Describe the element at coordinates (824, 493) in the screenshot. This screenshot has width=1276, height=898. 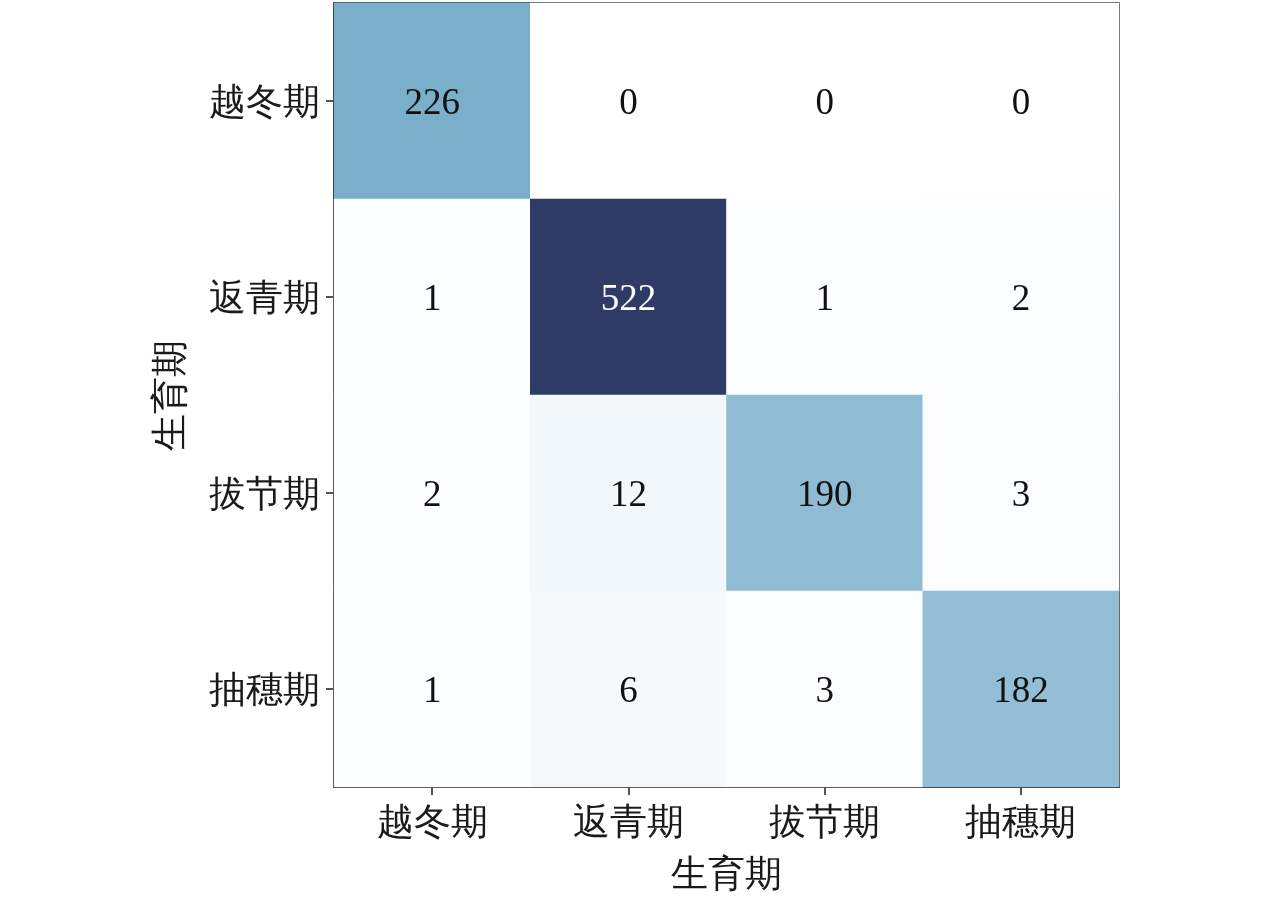
I see `data-label: 190` at that location.